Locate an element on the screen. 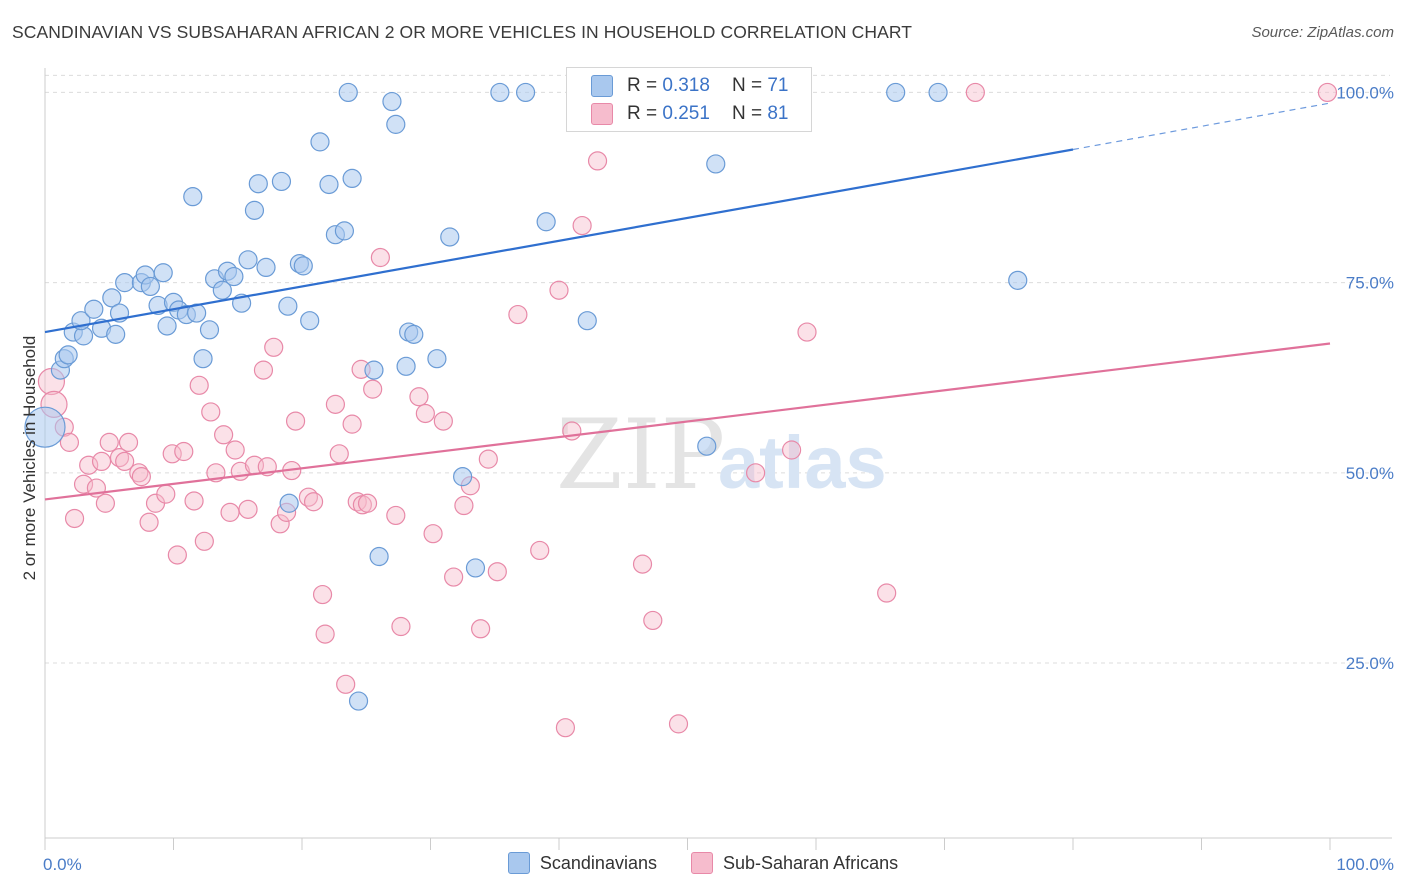  x-tick-label: 0.0% is located at coordinates (62, 864).